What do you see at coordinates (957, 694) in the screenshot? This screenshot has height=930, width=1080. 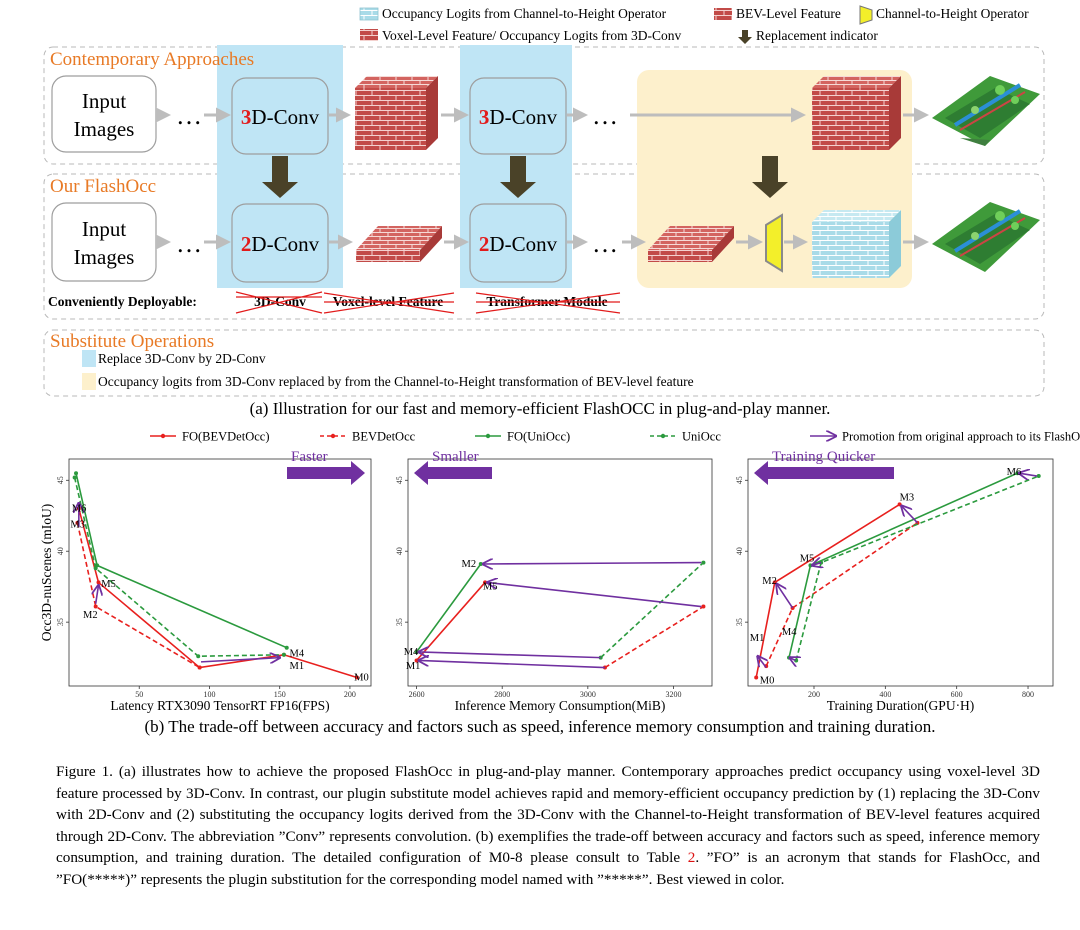 I see `x-tick-label: 600` at bounding box center [957, 694].